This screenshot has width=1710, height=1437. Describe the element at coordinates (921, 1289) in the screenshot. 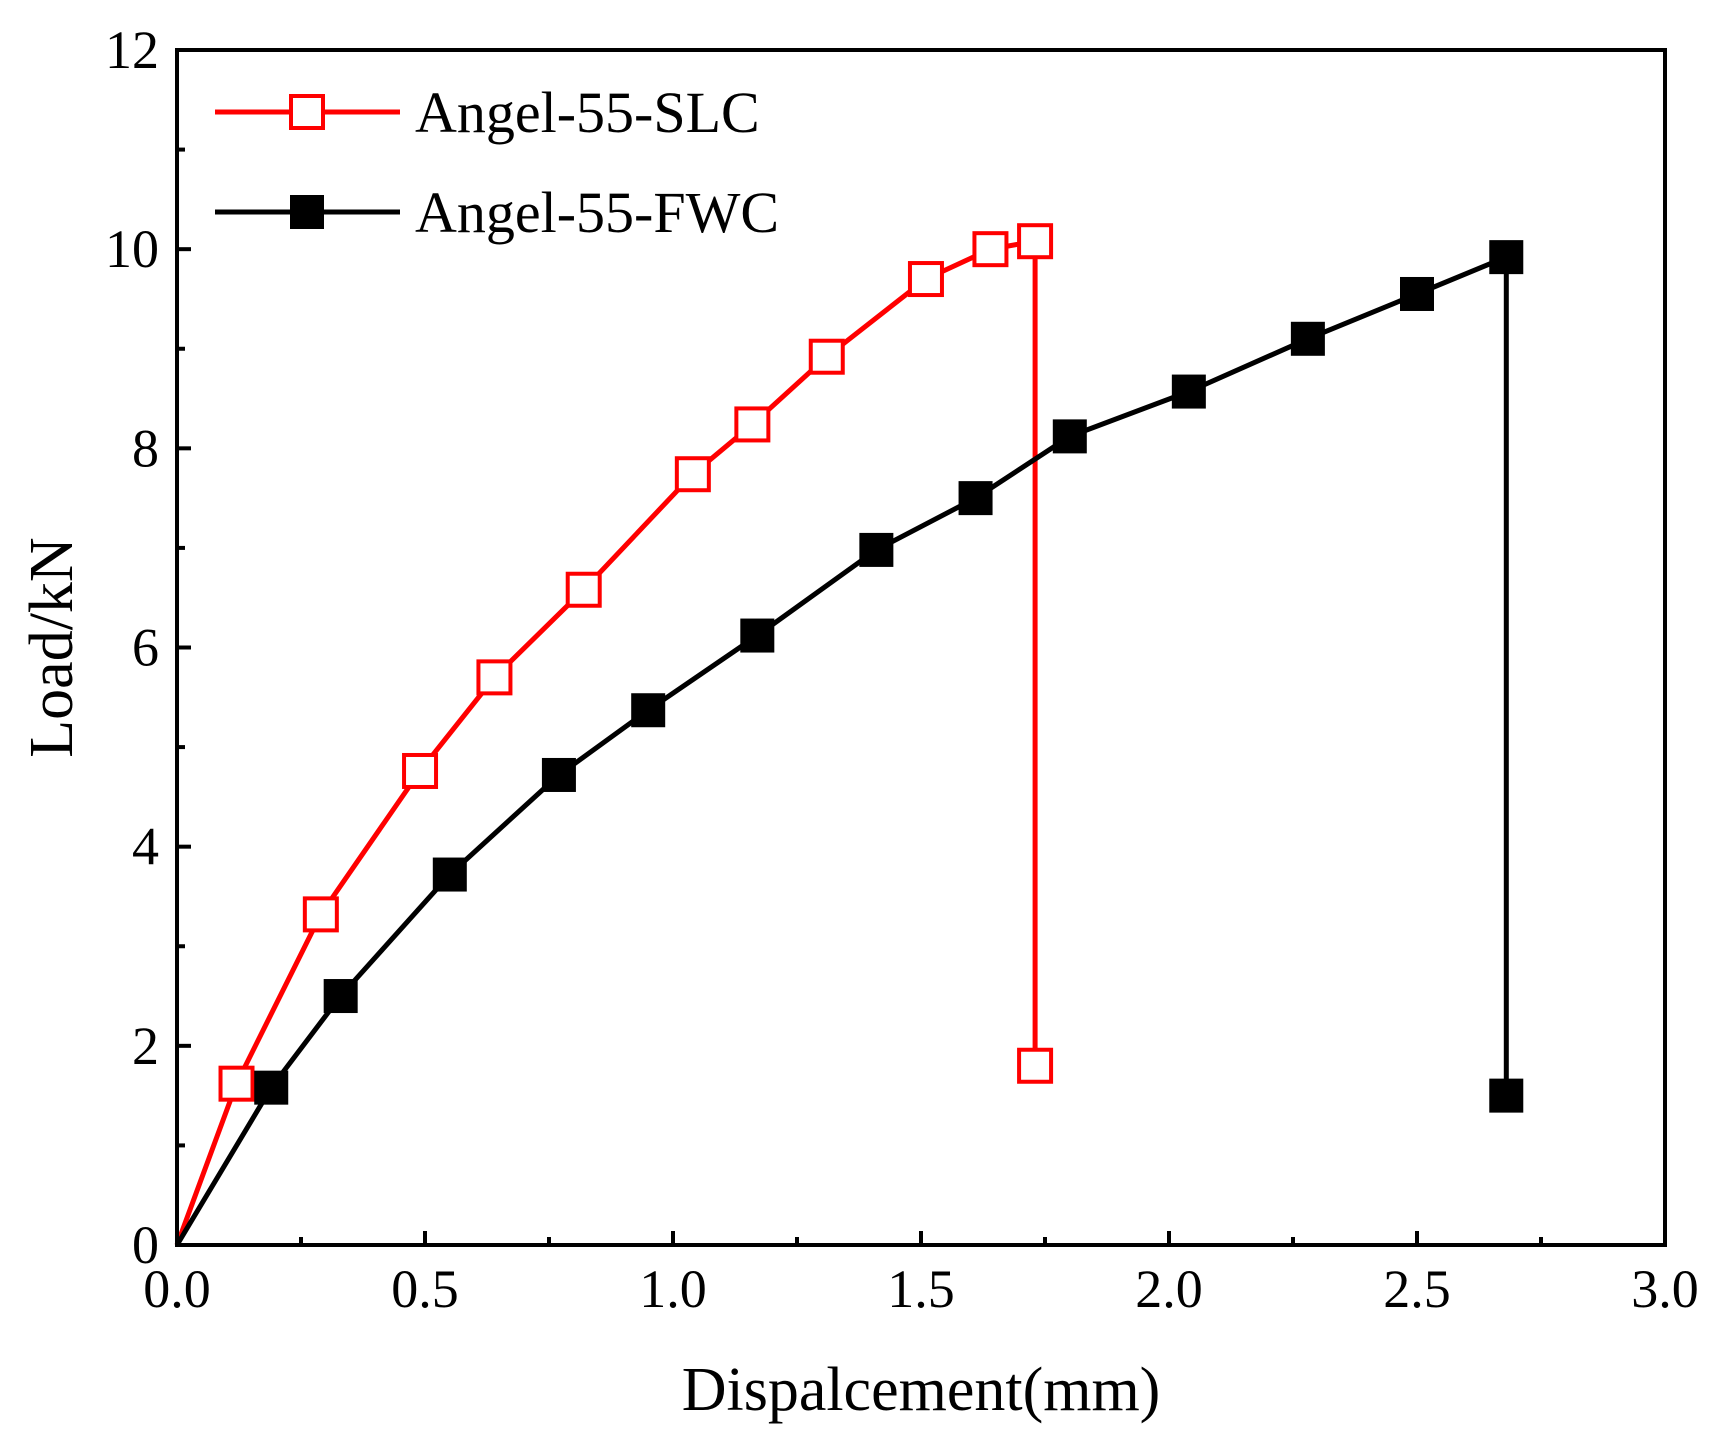

I see `x-tick-label: 1.5` at that location.